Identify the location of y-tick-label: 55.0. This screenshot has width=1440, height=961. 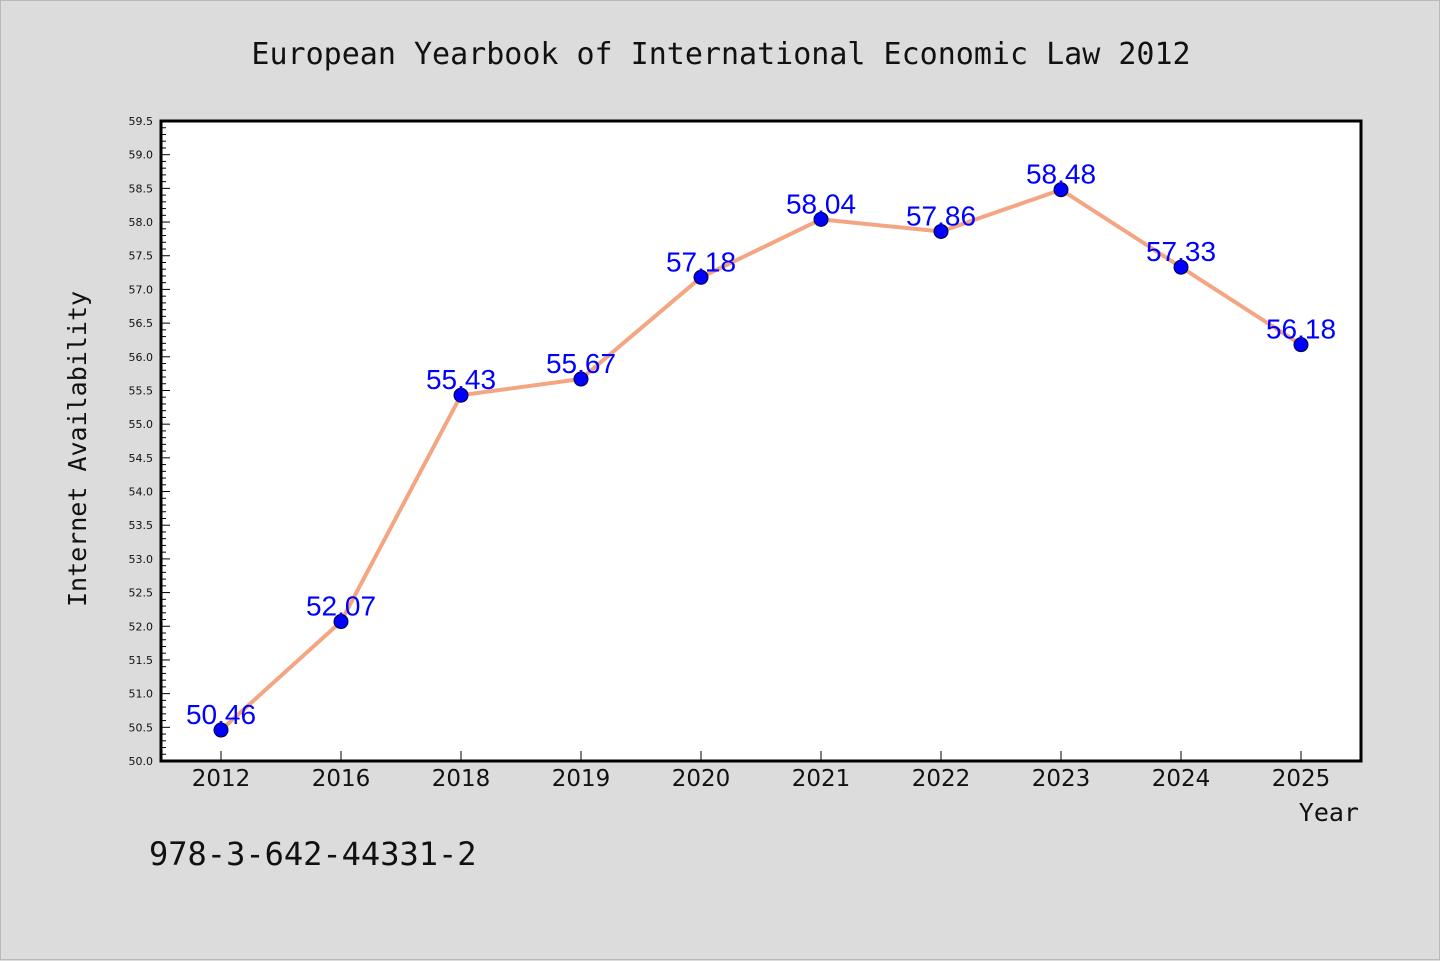
(141, 424).